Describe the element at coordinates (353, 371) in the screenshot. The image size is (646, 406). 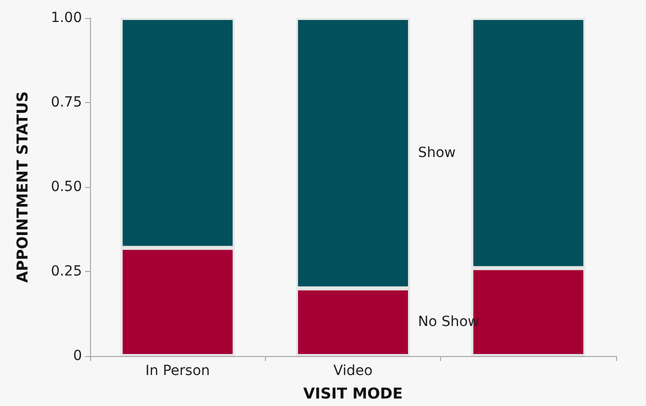
I see `x-tick-label: Video` at that location.